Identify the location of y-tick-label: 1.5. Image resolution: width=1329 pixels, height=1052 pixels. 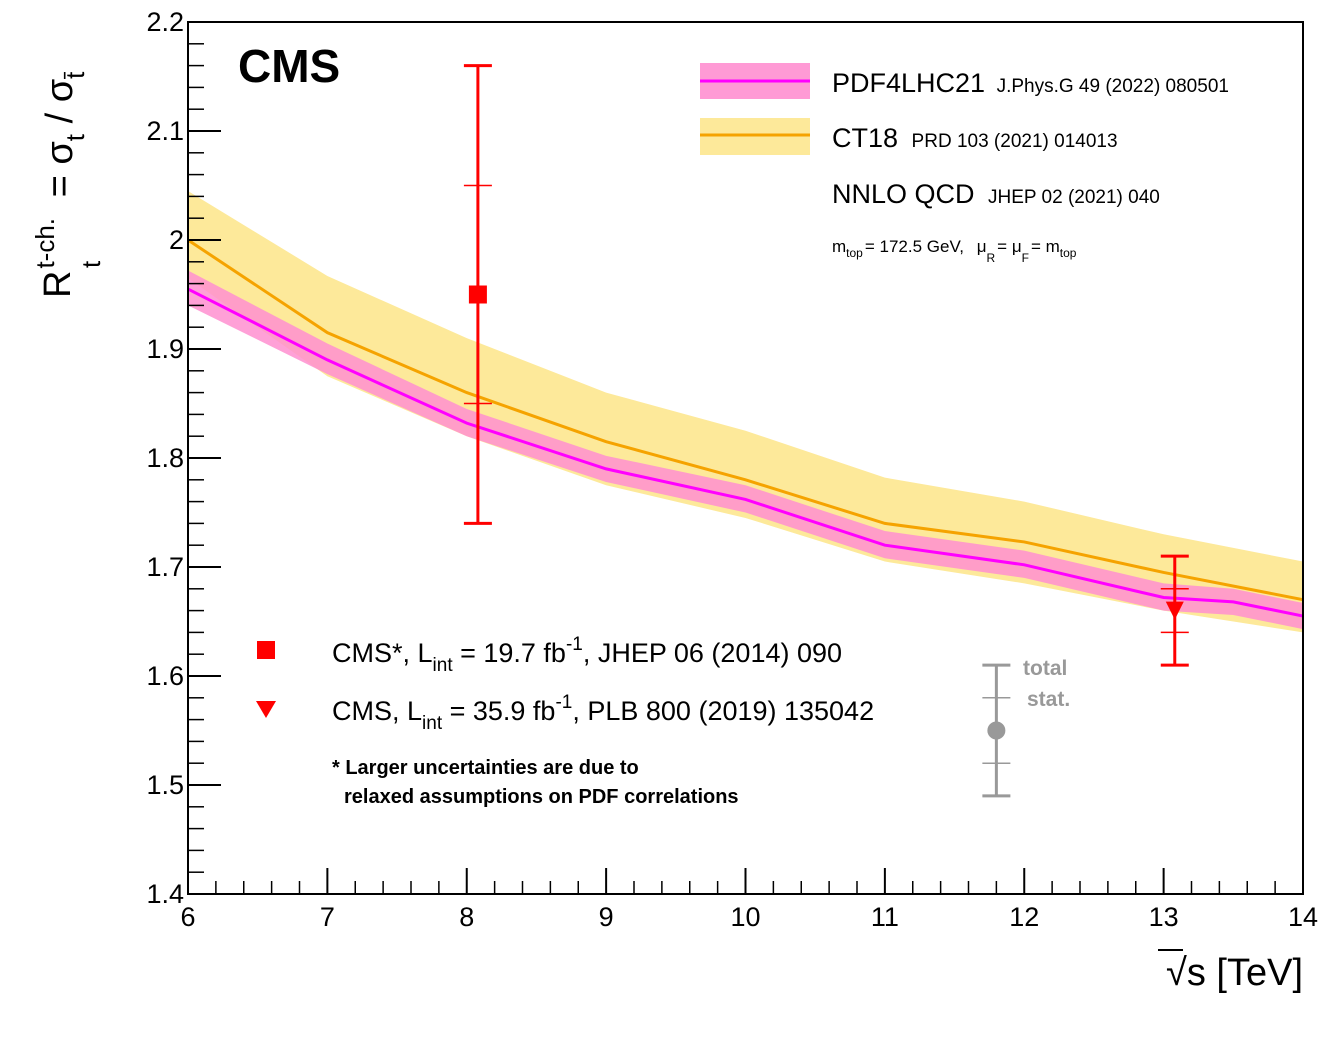
(165, 785).